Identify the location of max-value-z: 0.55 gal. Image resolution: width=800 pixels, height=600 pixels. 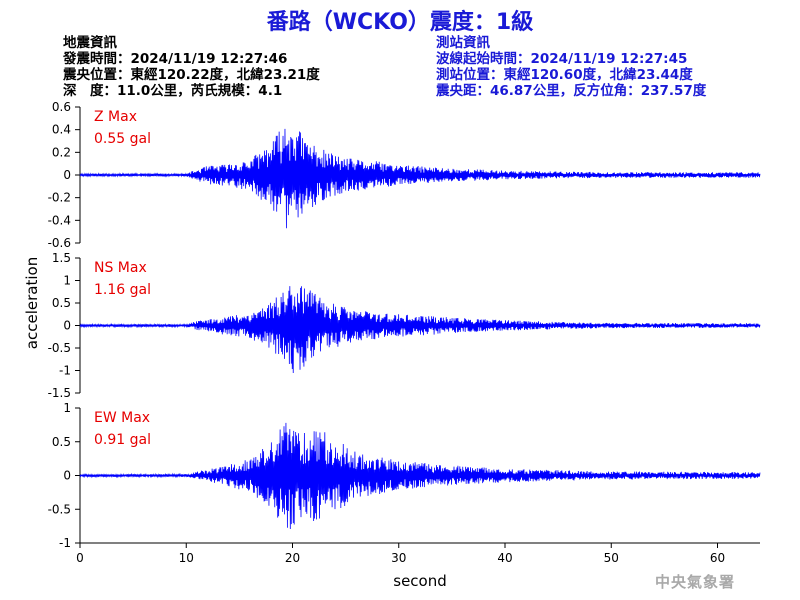
(122, 139).